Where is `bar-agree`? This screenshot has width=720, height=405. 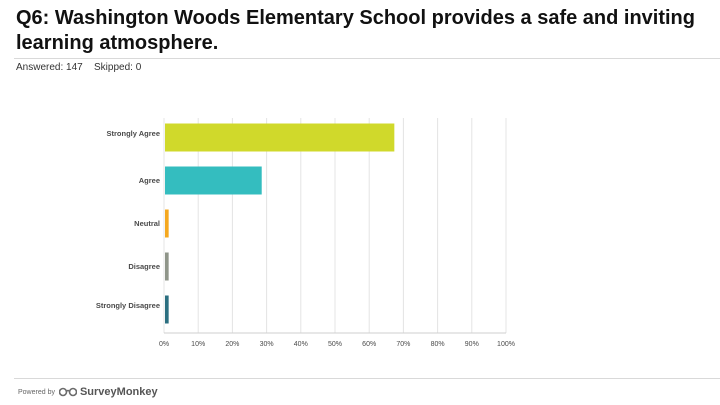 bar-agree is located at coordinates (213, 180).